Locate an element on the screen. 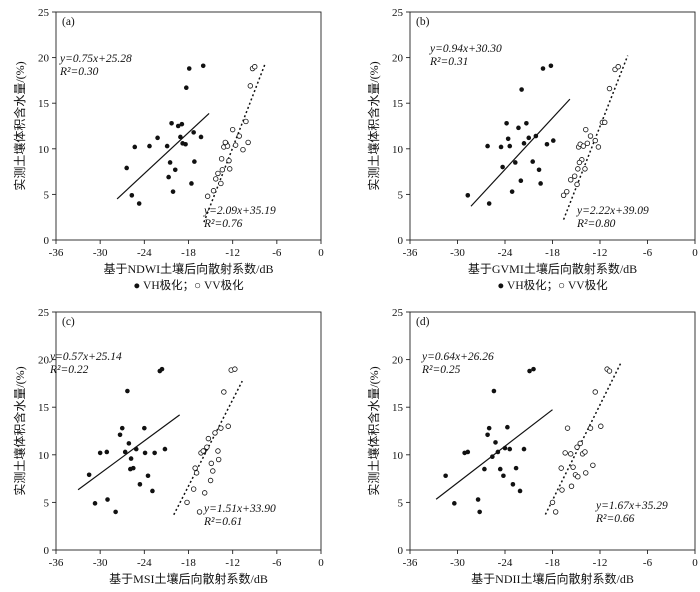 This screenshot has width=700, height=592. x-axis-label: 基于GVMI土壤后向散射系数/dB is located at coordinates (552, 268).